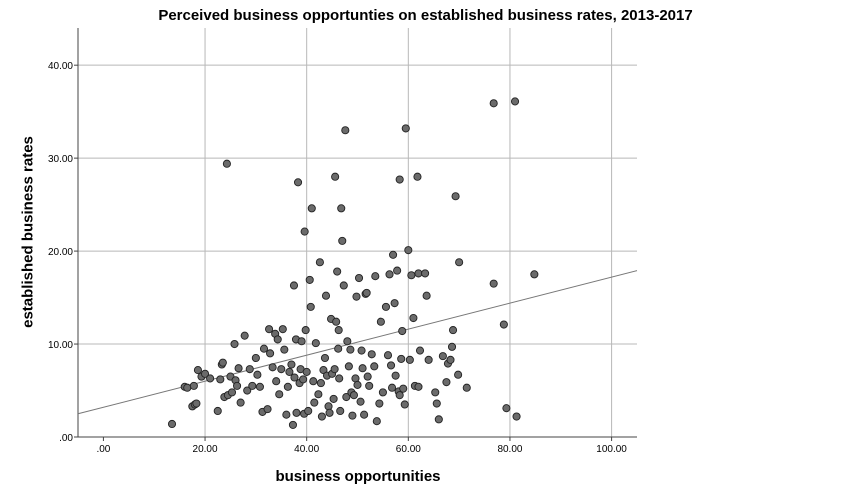 The width and height of the screenshot is (851, 501). What do you see at coordinates (60, 252) in the screenshot?
I see `y-tick-label: 20.00` at bounding box center [60, 252].